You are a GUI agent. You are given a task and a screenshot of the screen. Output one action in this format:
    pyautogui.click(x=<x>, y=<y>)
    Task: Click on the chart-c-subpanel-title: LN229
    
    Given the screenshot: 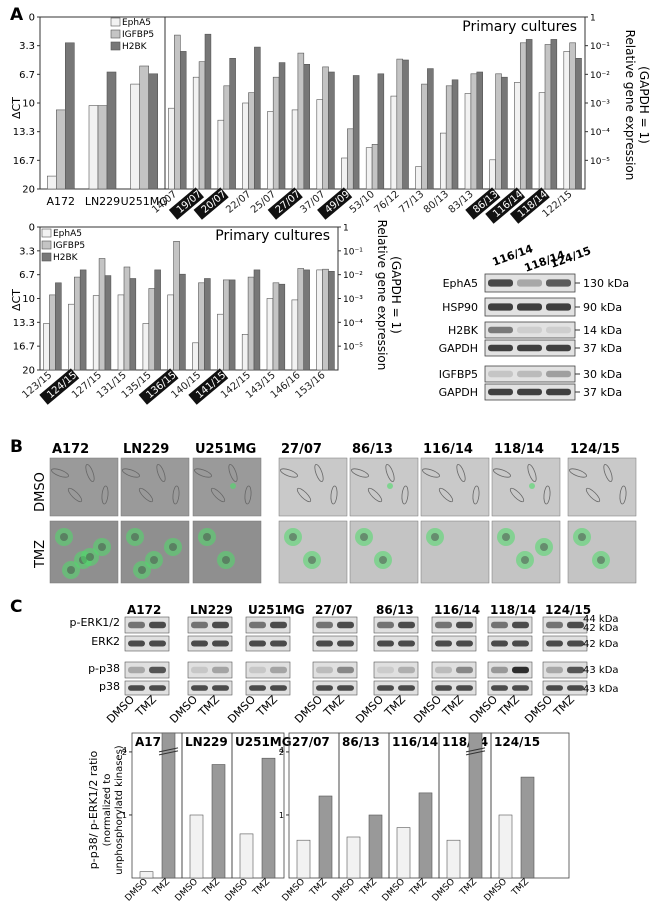 What is the action you would take?
    pyautogui.click(x=206, y=742)
    